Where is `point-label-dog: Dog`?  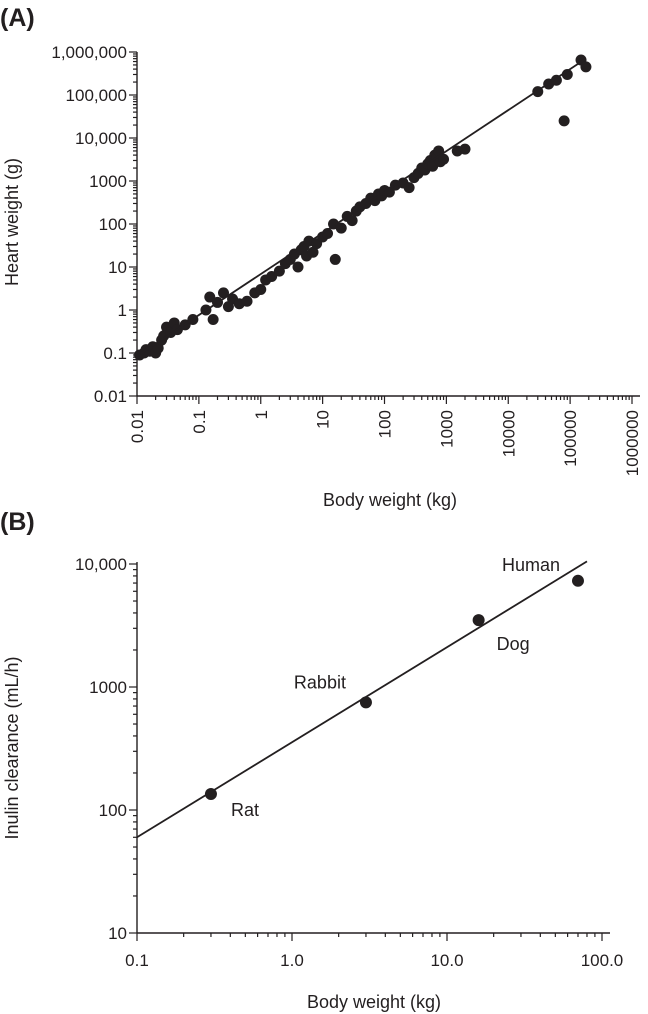 point-label-dog: Dog is located at coordinates (513, 644).